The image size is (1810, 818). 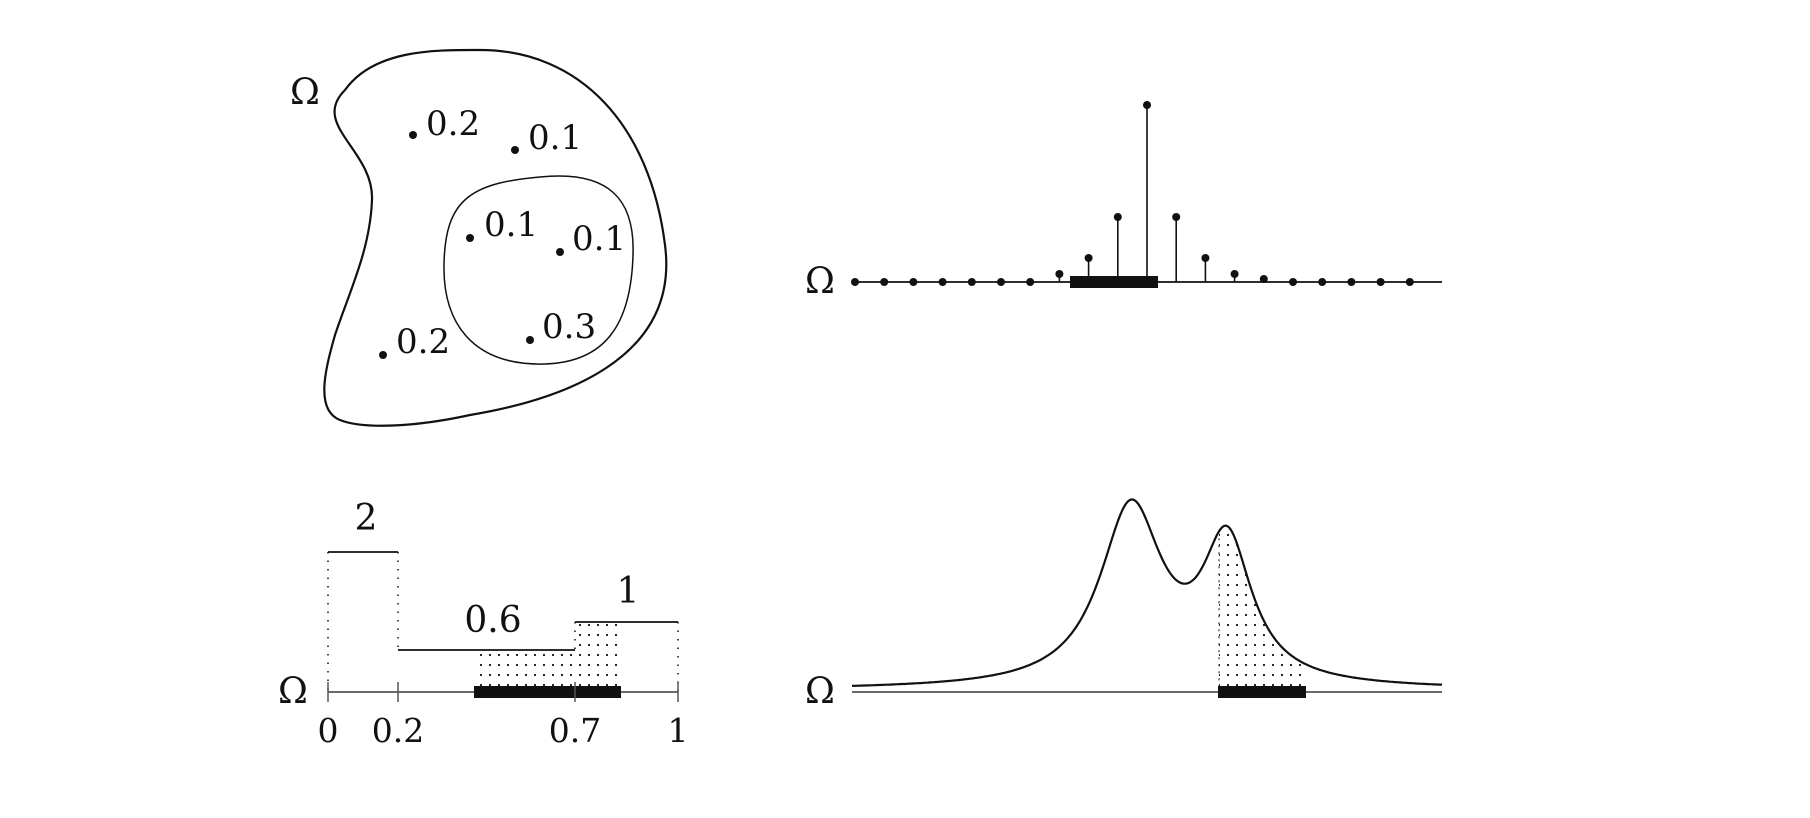 I want to click on mass-point: 0.3, so click(x=561, y=327).